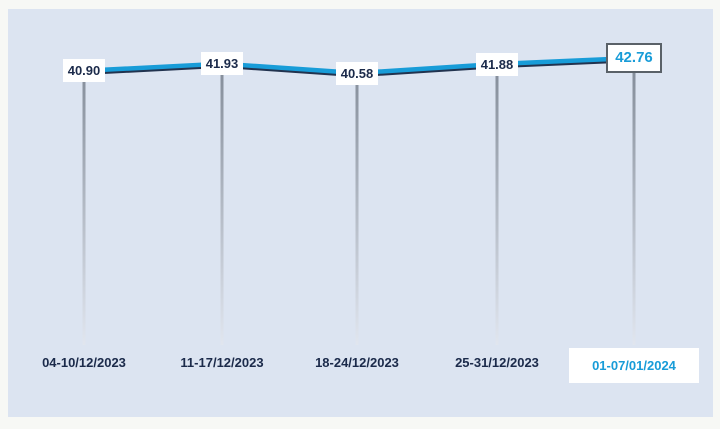 The height and width of the screenshot is (429, 720). What do you see at coordinates (84, 362) in the screenshot?
I see `x-axis-label: 04-10/12/2023` at bounding box center [84, 362].